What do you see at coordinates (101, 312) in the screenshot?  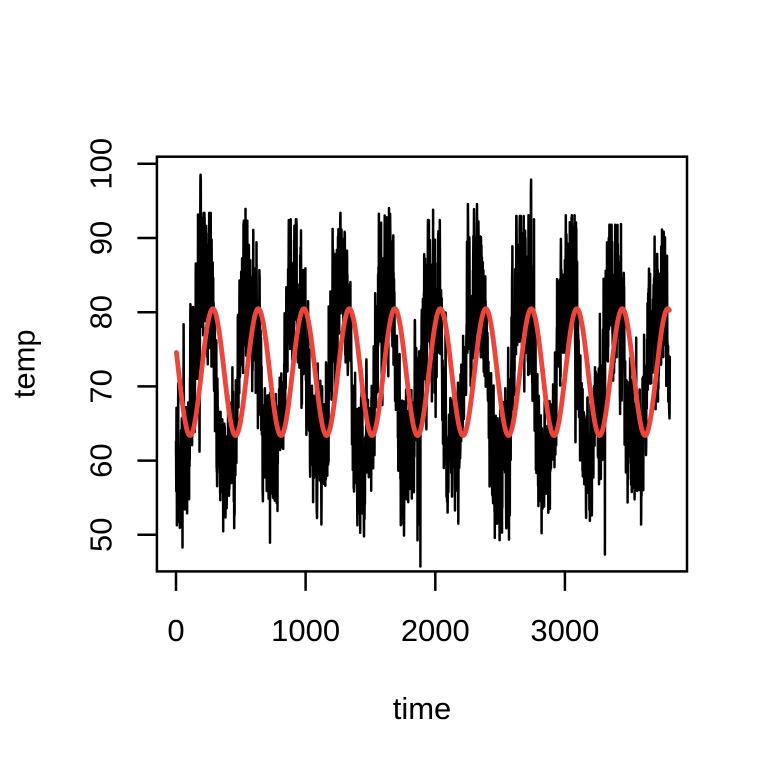 I see `svg-text: 80` at bounding box center [101, 312].